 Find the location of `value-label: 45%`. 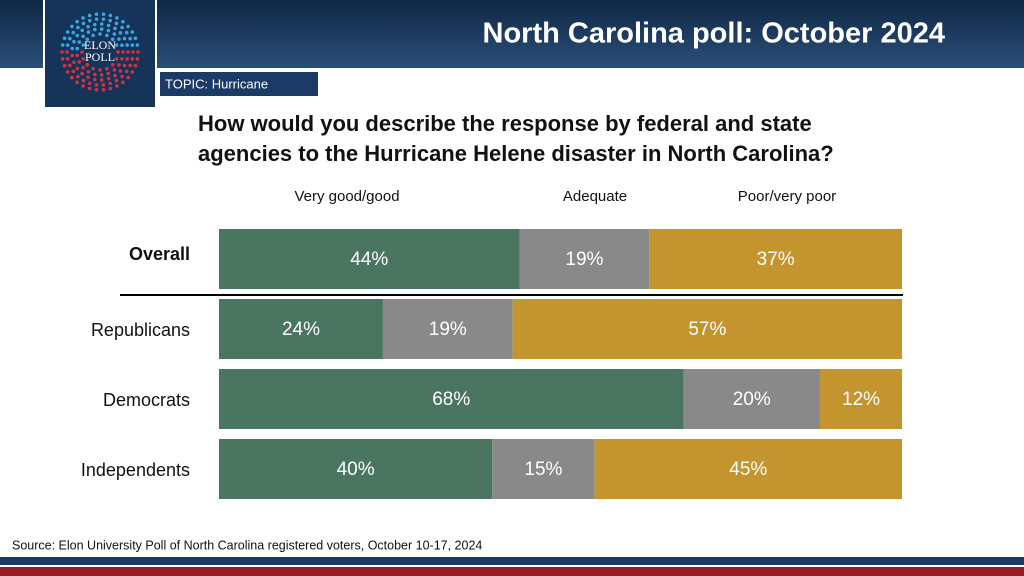

value-label: 45% is located at coordinates (748, 469).